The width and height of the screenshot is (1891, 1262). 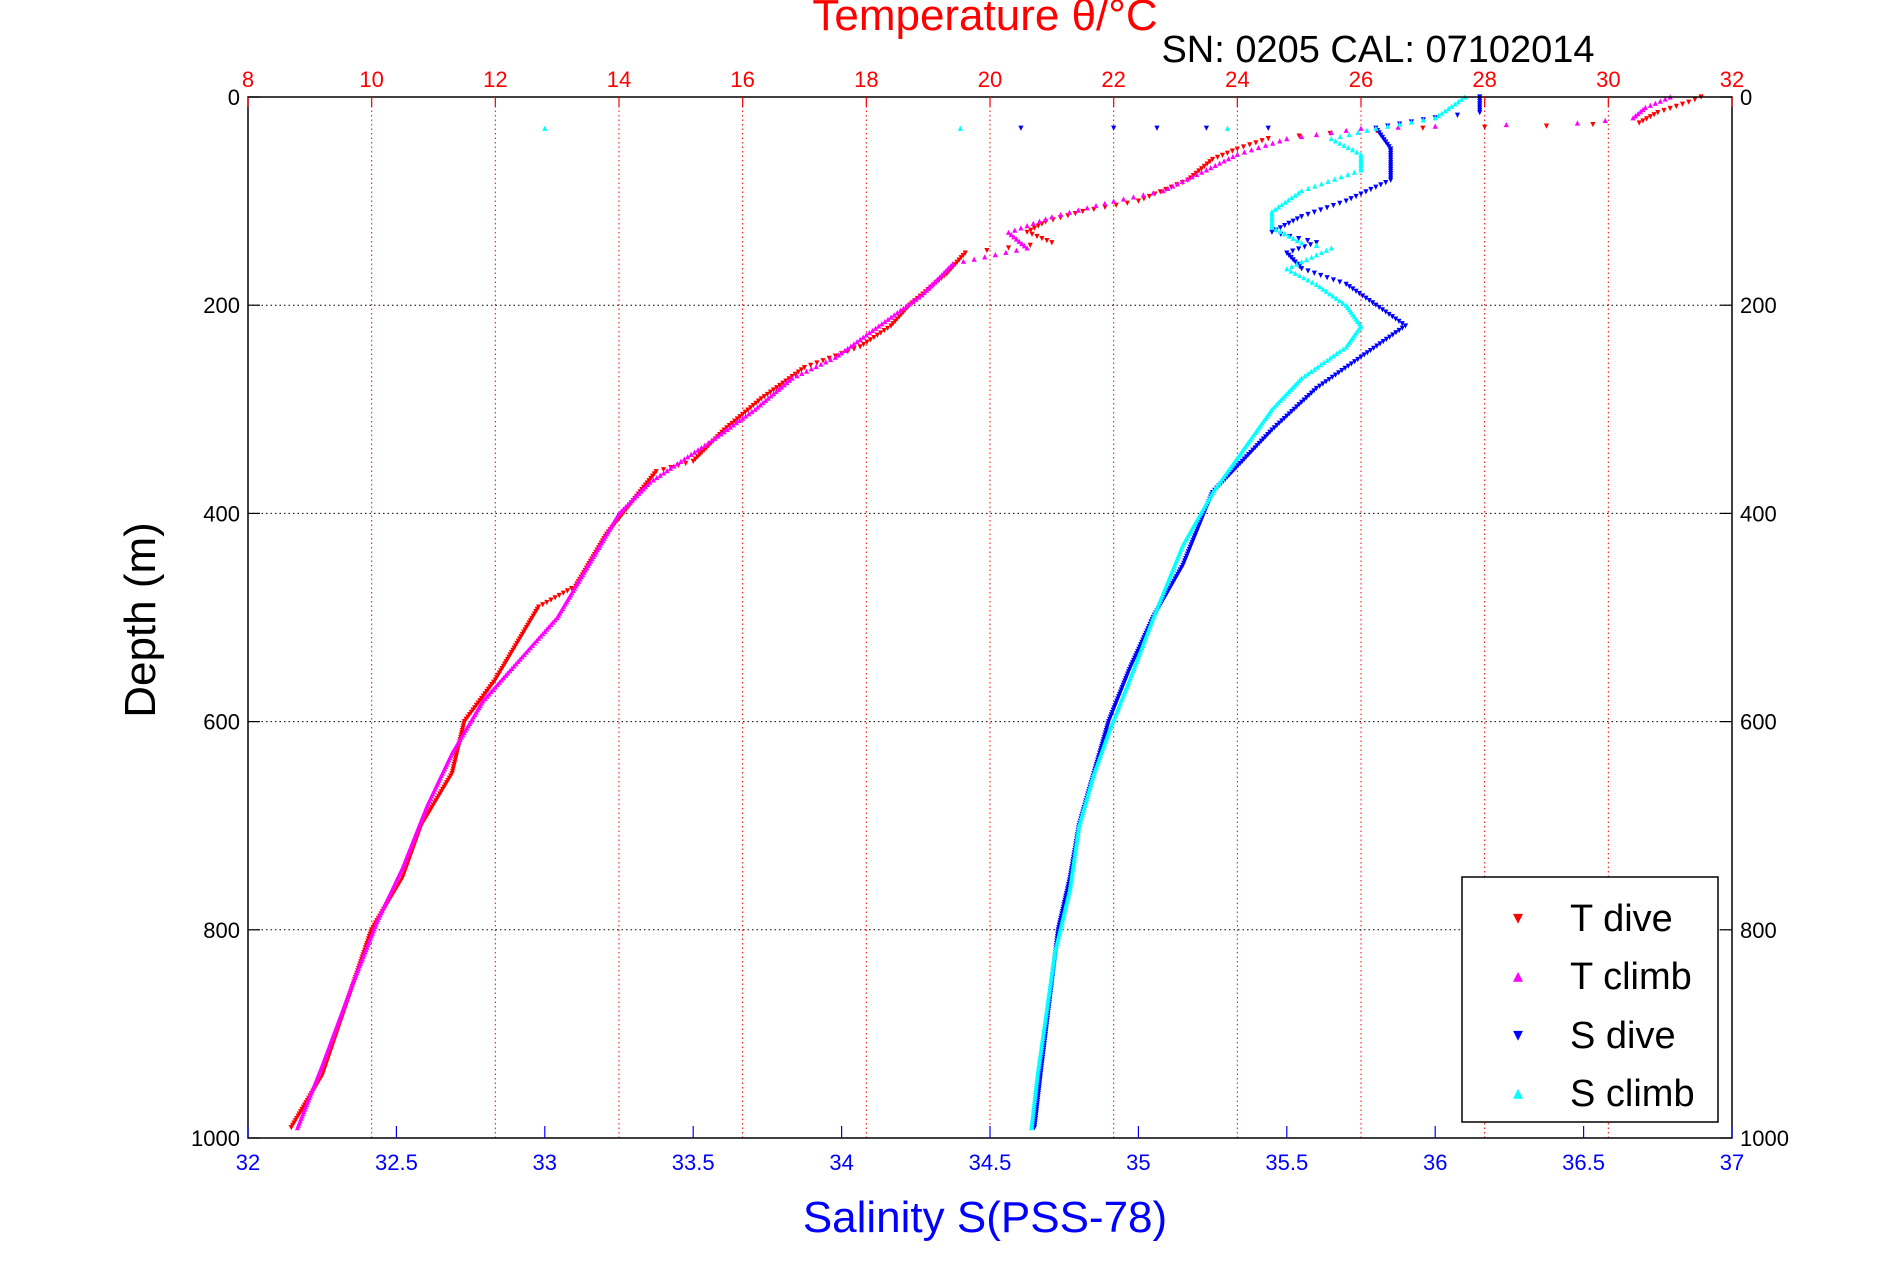 What do you see at coordinates (234, 97) in the screenshot?
I see `left-tick-label: 0` at bounding box center [234, 97].